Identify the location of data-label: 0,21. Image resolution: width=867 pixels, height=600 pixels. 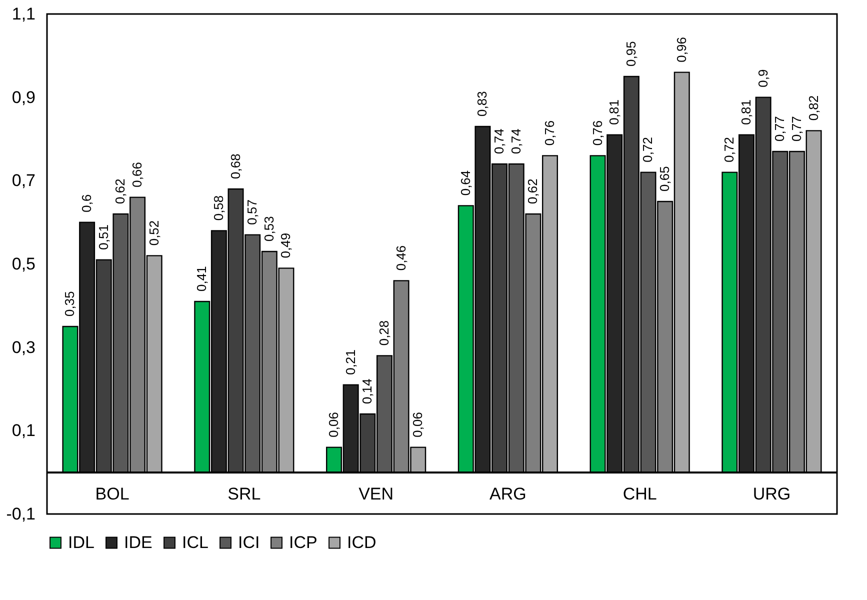
(350, 362).